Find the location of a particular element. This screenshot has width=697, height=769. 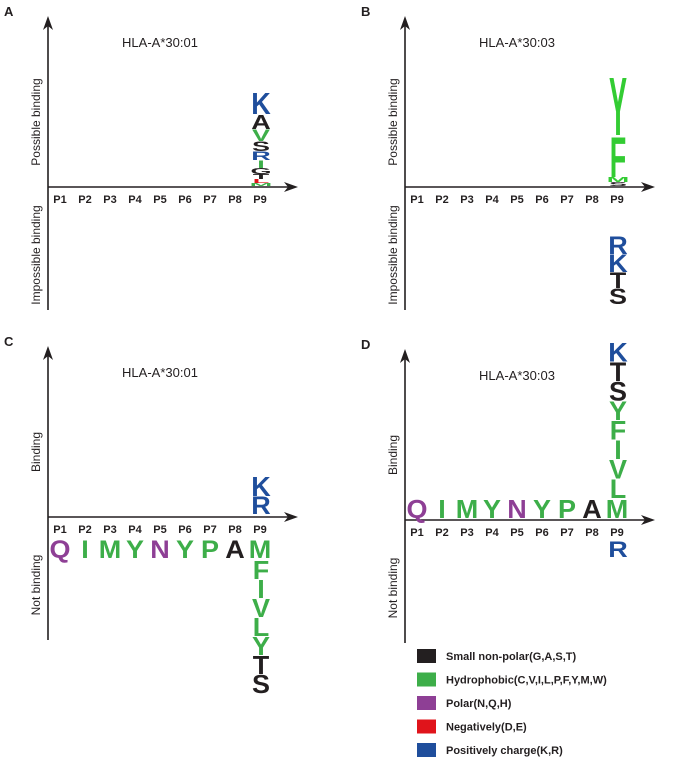

legend-label: Small non-polar(G,A,S,T) is located at coordinates (511, 657).